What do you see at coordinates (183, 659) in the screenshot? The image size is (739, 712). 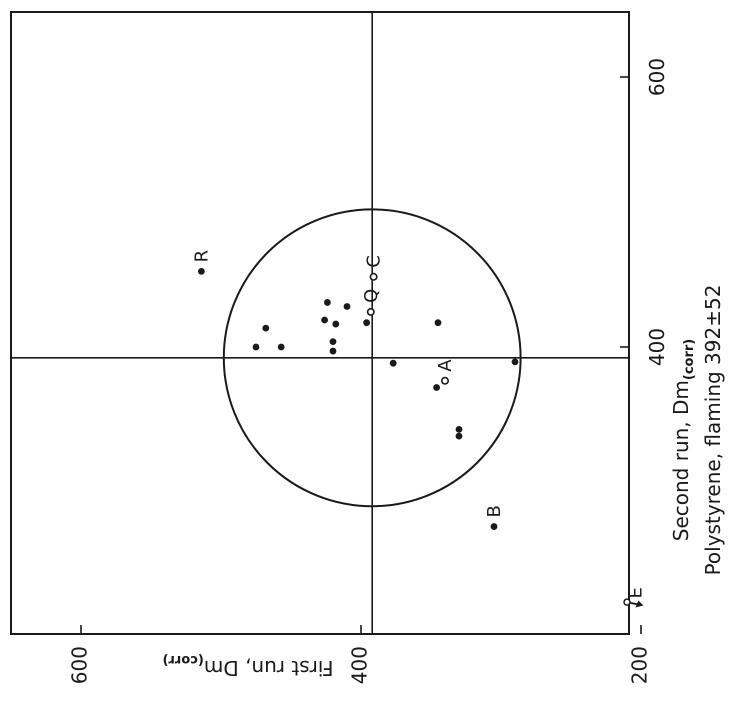 I see `y-axis-label-sub: (corr)` at bounding box center [183, 659].